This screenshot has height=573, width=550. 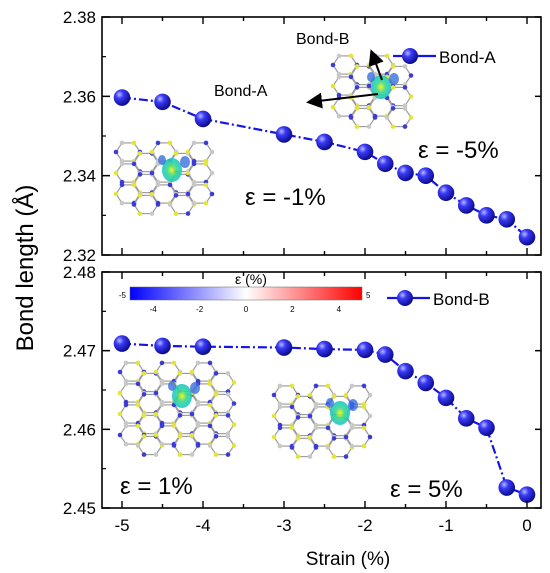 I want to click on x-tick-label: -2, so click(x=364, y=525).